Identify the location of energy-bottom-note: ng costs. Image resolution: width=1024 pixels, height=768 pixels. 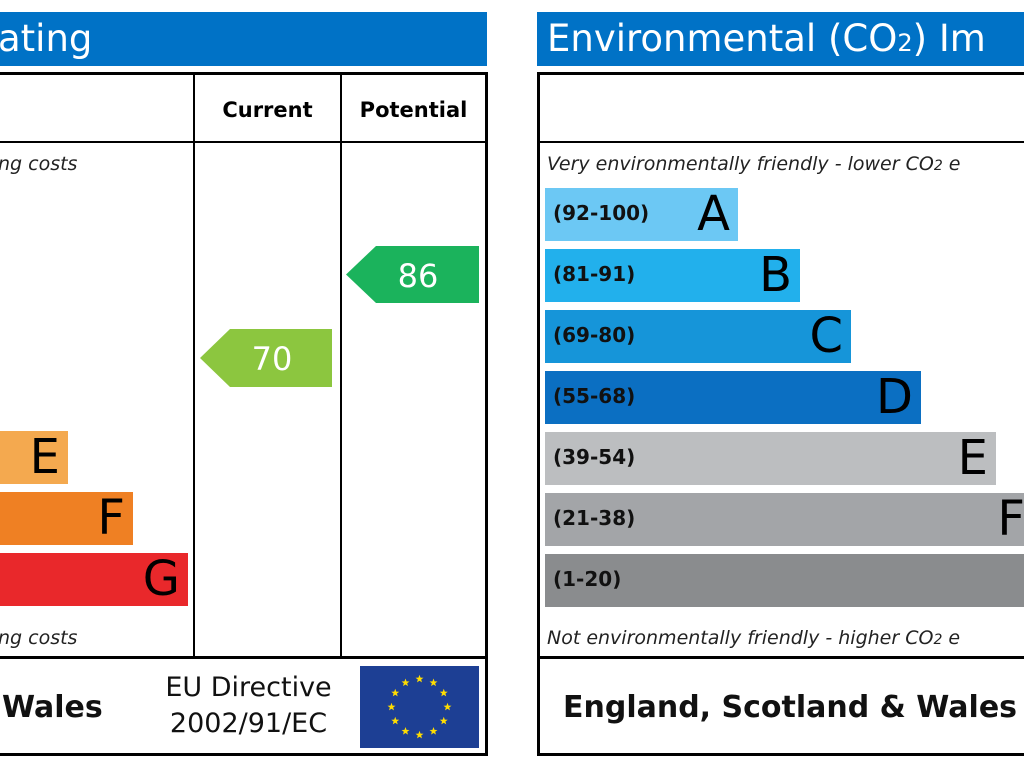
(39, 638).